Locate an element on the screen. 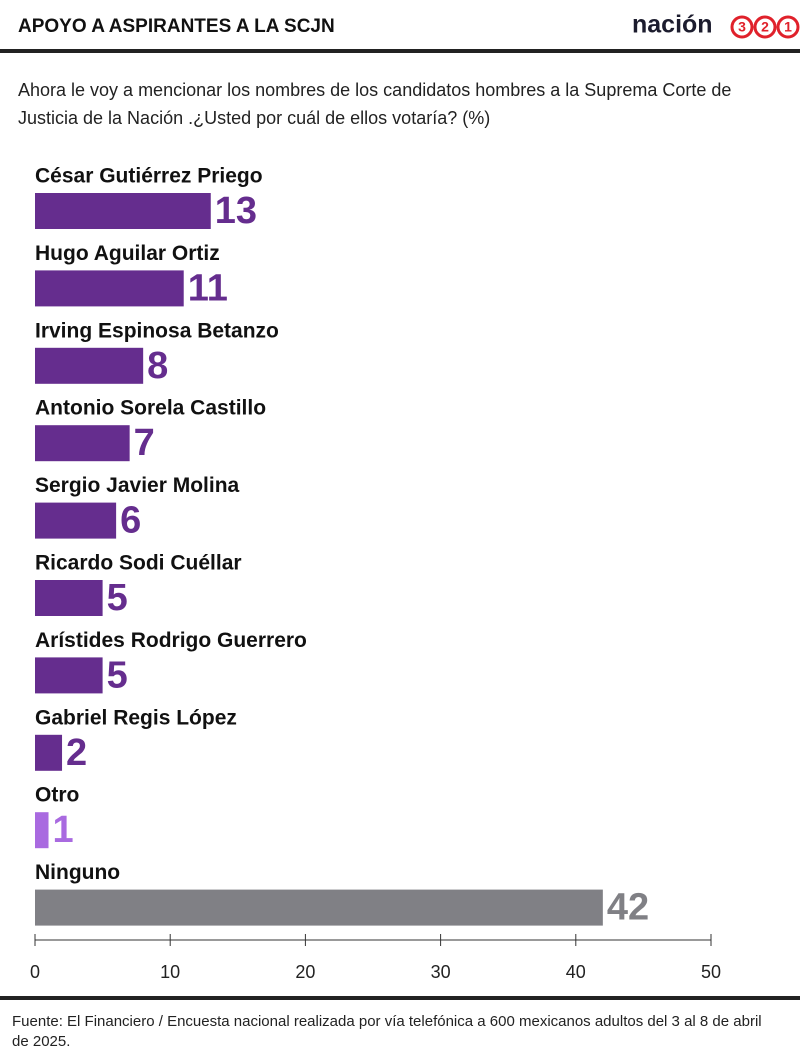 Image resolution: width=800 pixels, height=1062 pixels. x-tick-label: 50 is located at coordinates (711, 972).